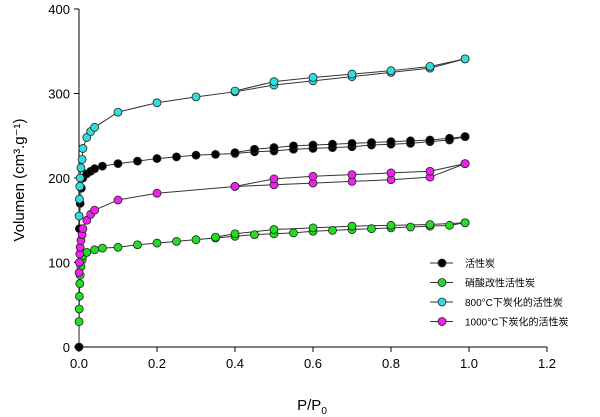  Describe the element at coordinates (235, 363) in the screenshot. I see `x-tick-label: 0.4` at that location.